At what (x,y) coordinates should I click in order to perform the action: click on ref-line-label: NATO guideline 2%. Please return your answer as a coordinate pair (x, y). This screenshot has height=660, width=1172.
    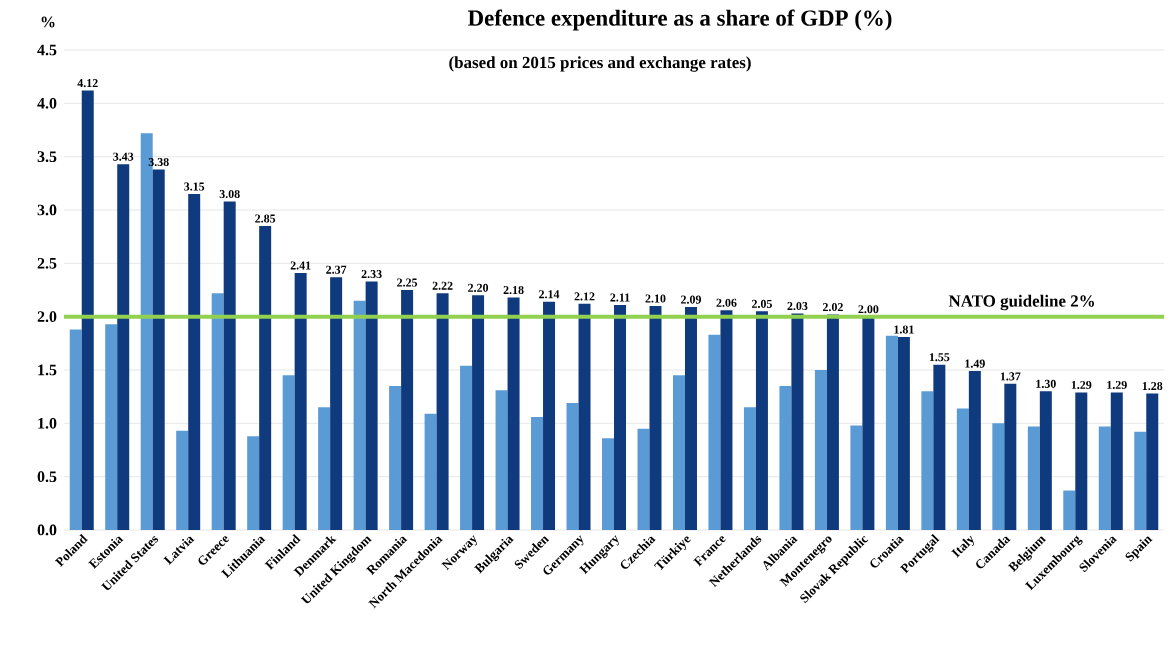
    Looking at the image, I should click on (1021, 302).